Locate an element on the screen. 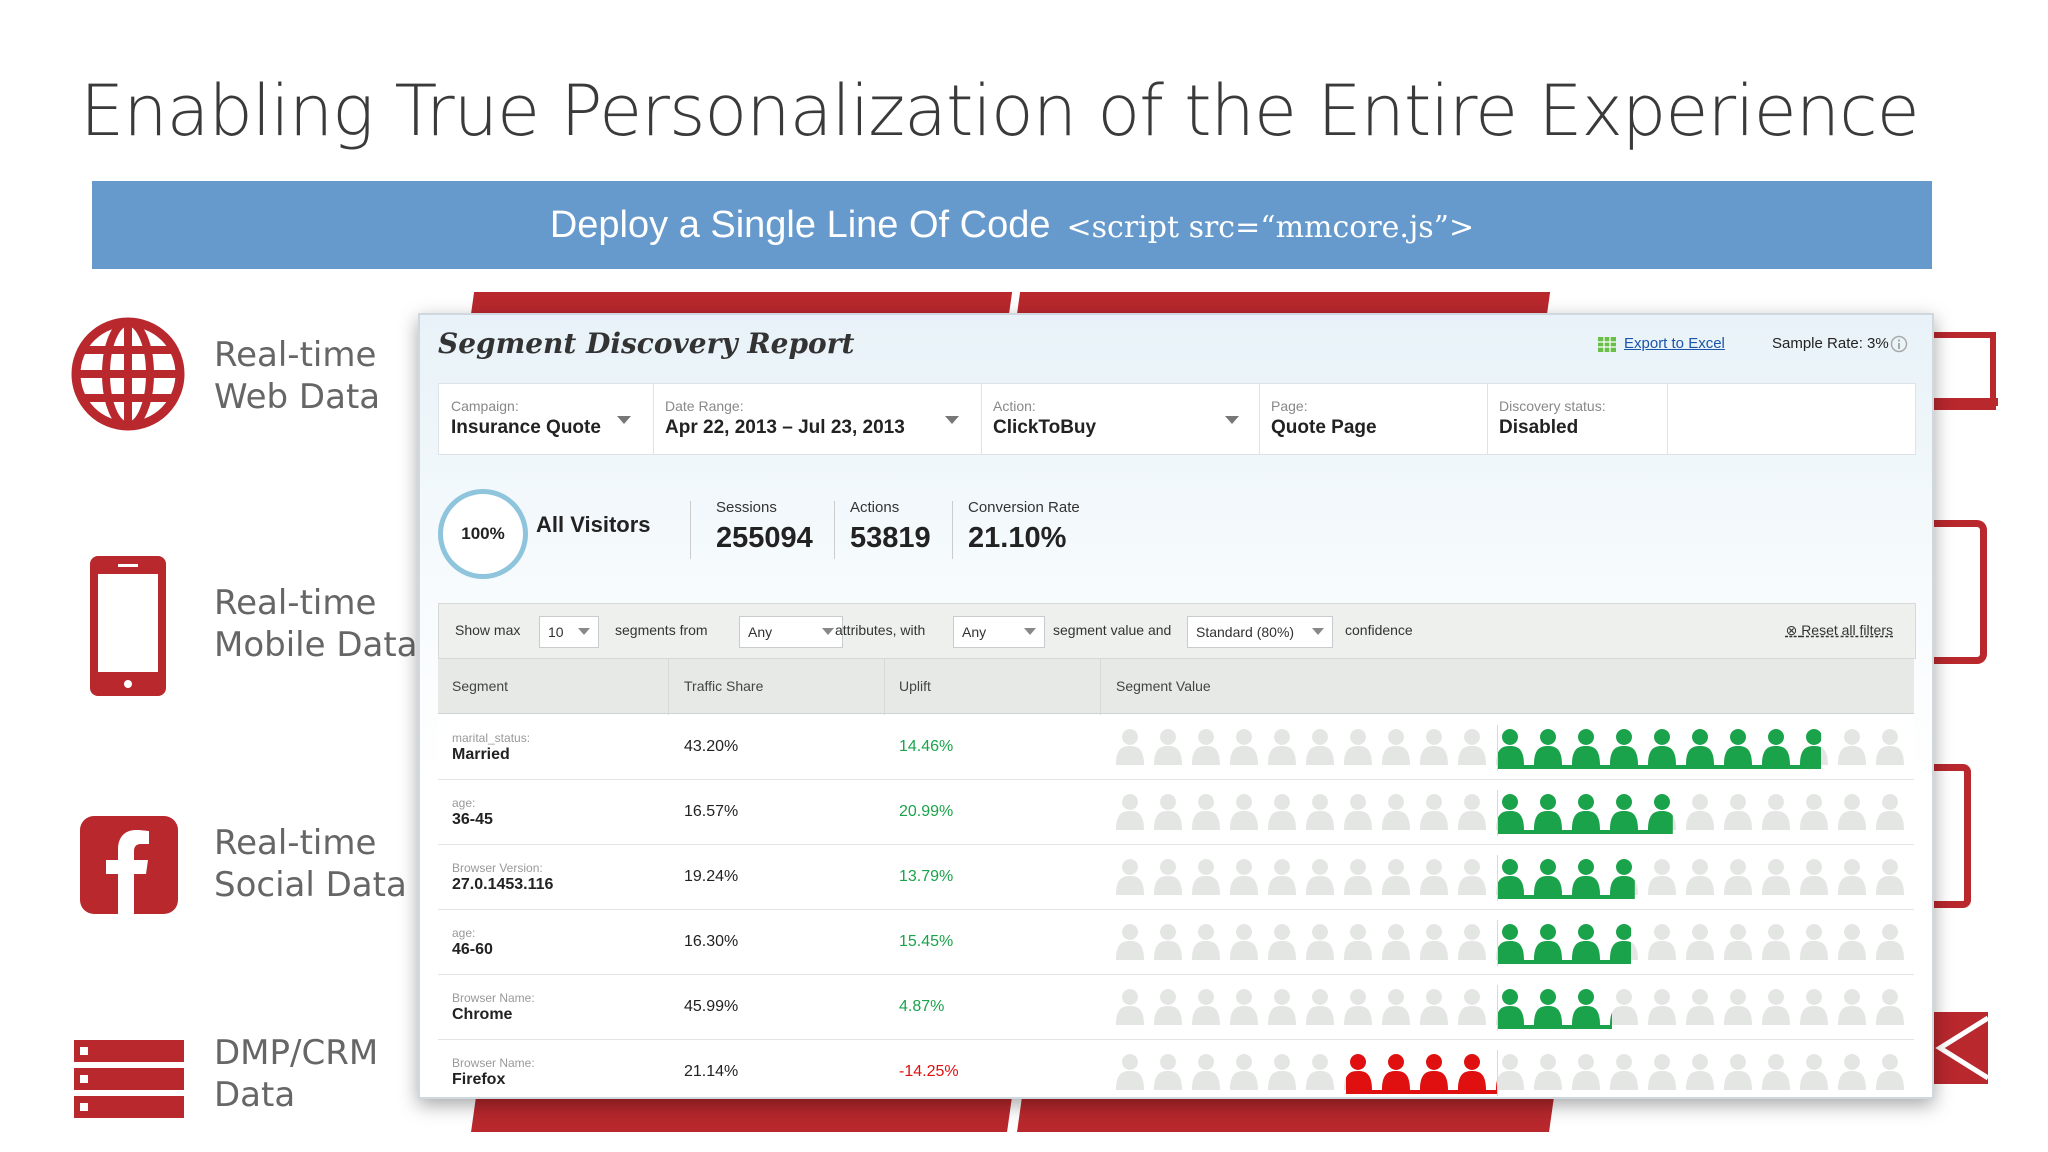  segments-from-select: Any is located at coordinates (791, 632).